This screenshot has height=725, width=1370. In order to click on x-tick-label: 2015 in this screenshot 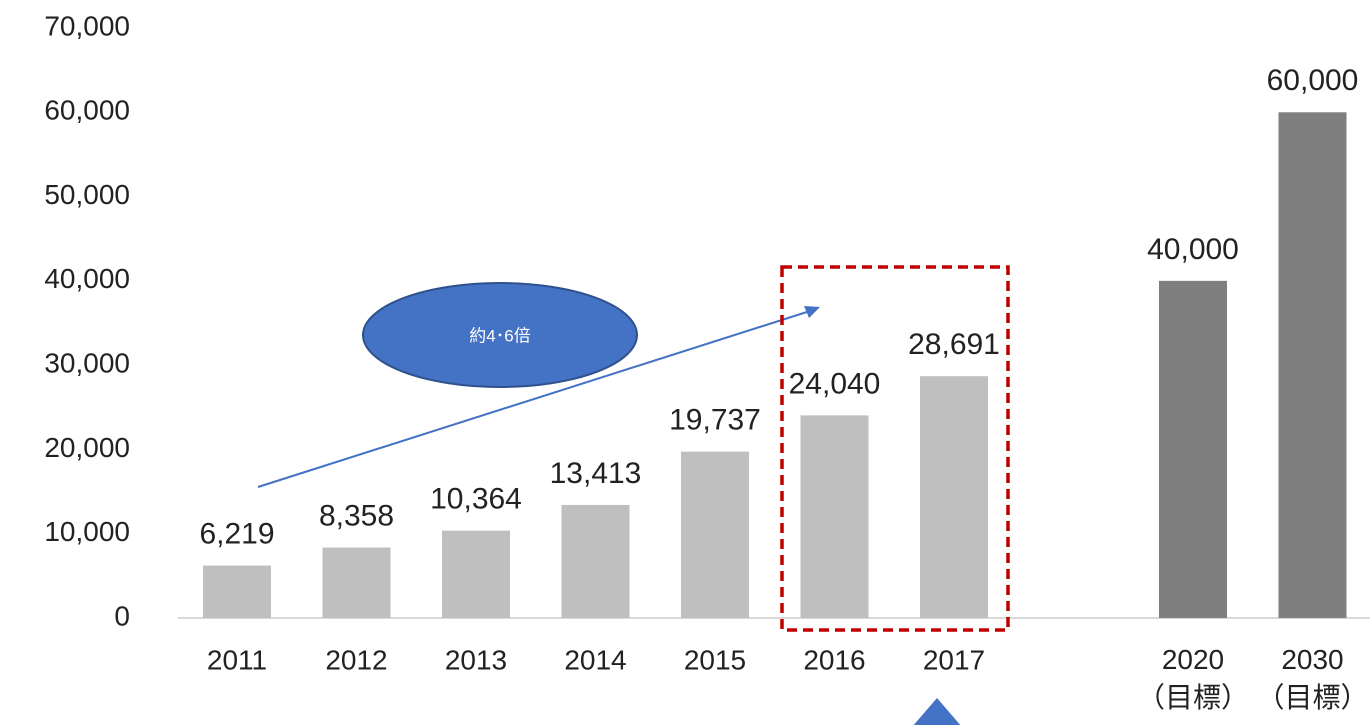, I will do `click(715, 659)`.